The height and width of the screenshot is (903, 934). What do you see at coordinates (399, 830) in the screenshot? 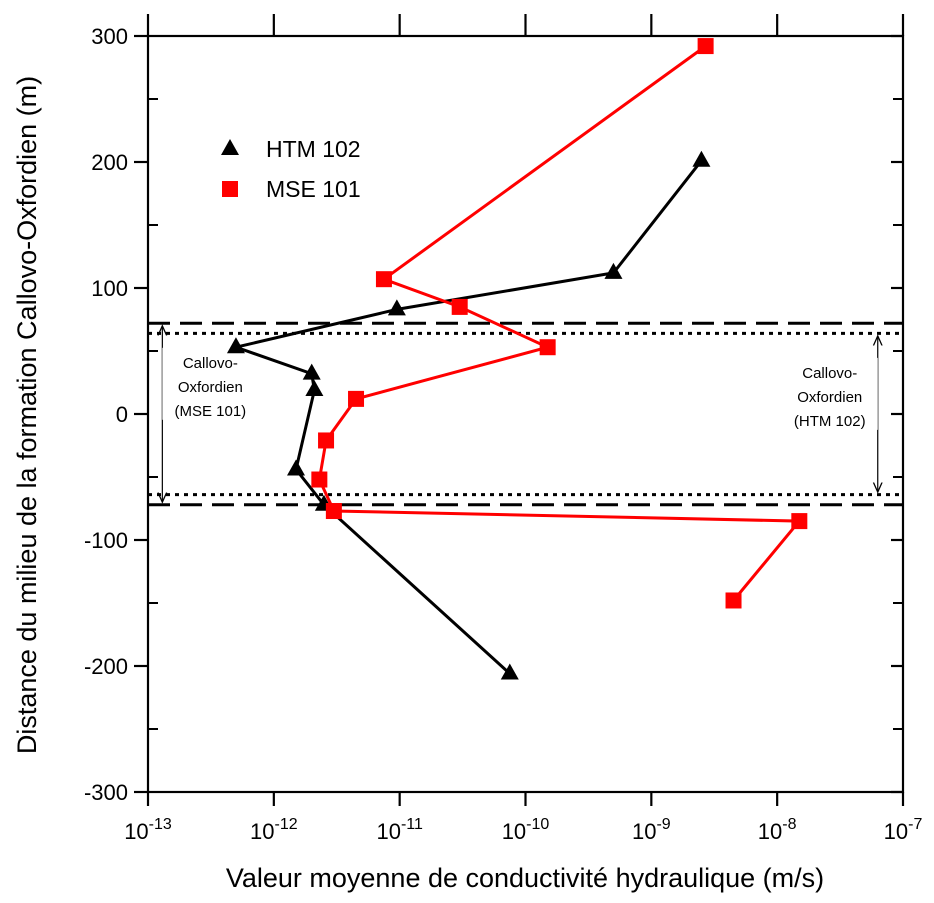
I see `x-tick-label: 10⁻¹¹` at bounding box center [399, 830].